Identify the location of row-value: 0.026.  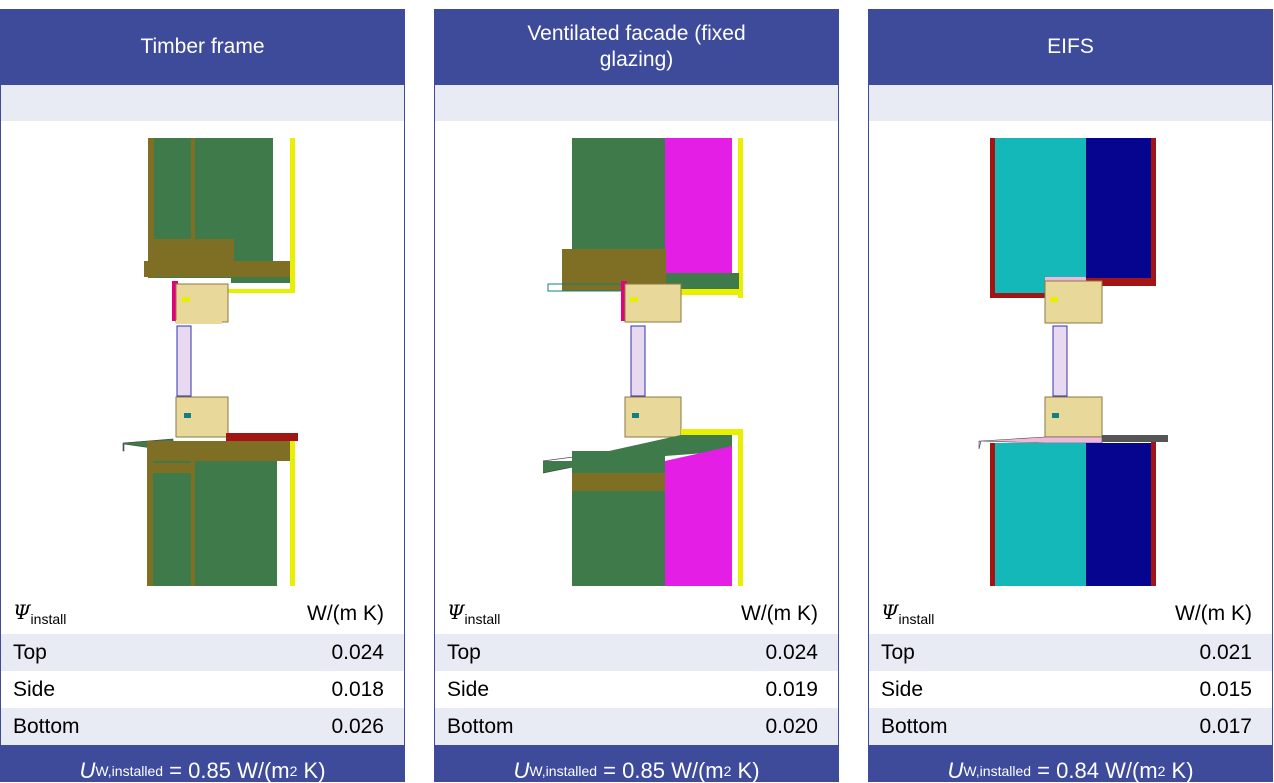
(357, 726).